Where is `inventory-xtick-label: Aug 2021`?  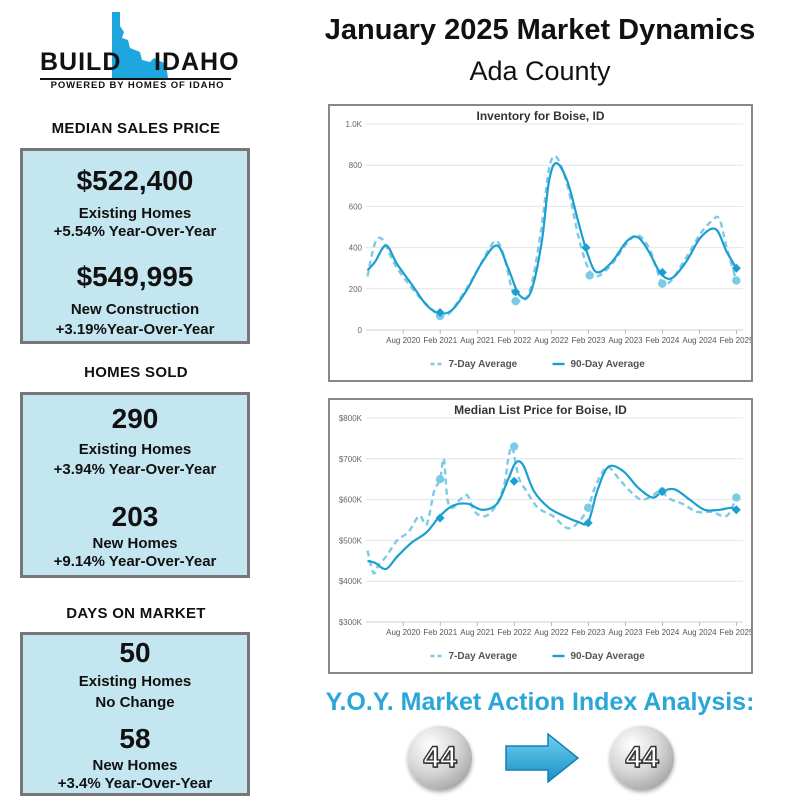
inventory-xtick-label: Aug 2021 is located at coordinates (477, 340).